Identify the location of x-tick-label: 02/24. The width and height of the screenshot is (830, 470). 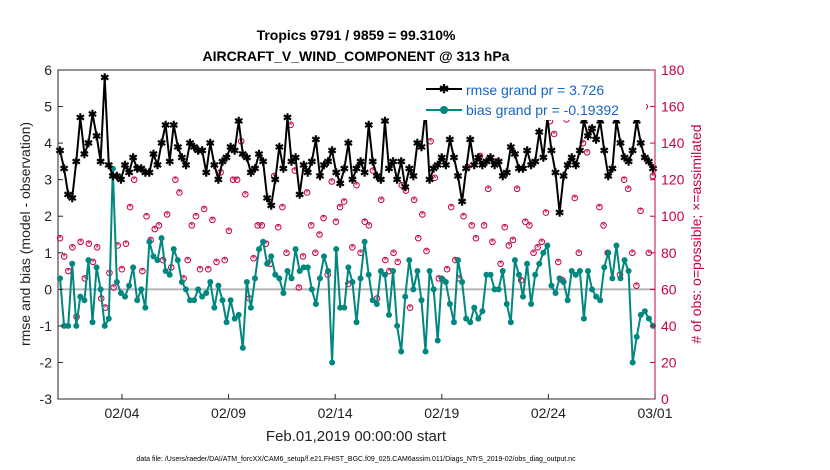
(548, 413).